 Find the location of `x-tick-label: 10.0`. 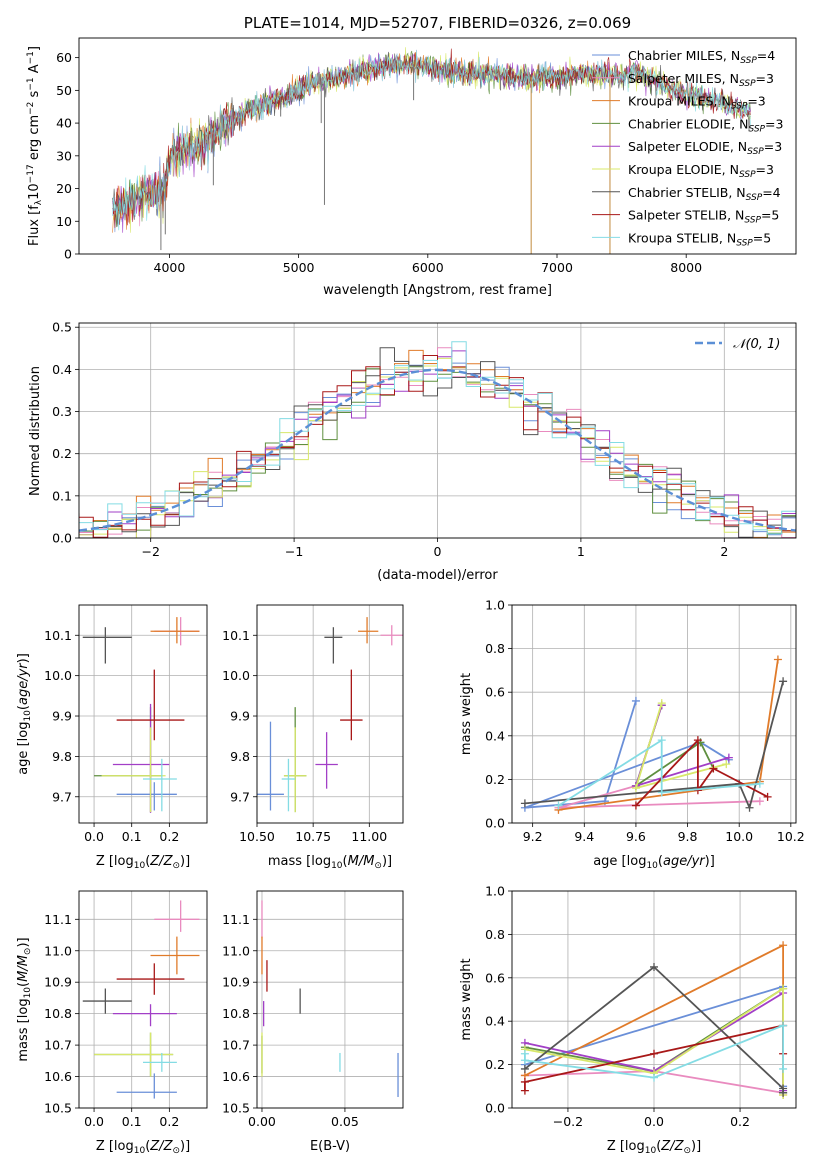

x-tick-label: 10.0 is located at coordinates (739, 836).